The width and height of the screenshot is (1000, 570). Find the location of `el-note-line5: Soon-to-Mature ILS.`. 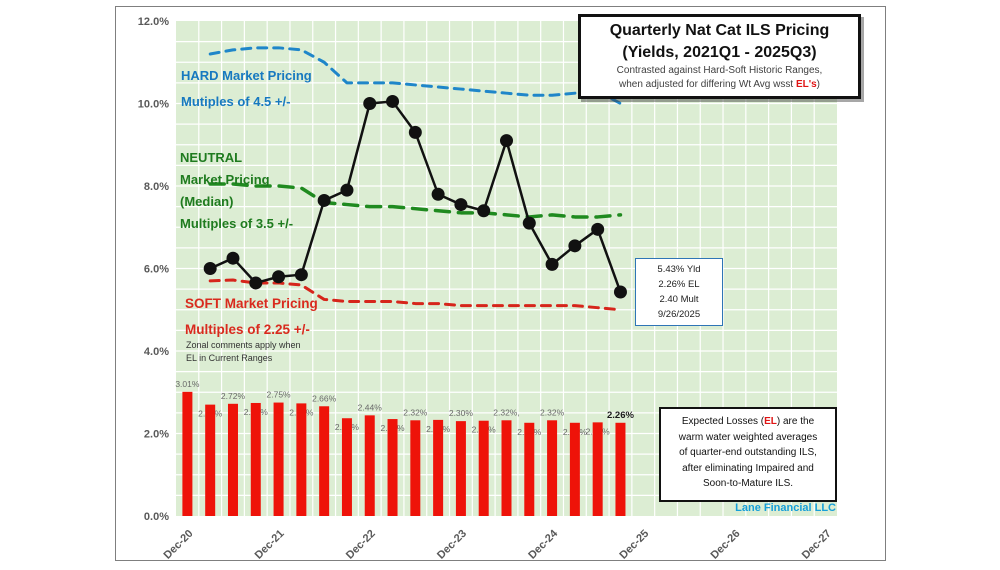

el-note-line5: Soon-to-Mature ILS. is located at coordinates (748, 483).